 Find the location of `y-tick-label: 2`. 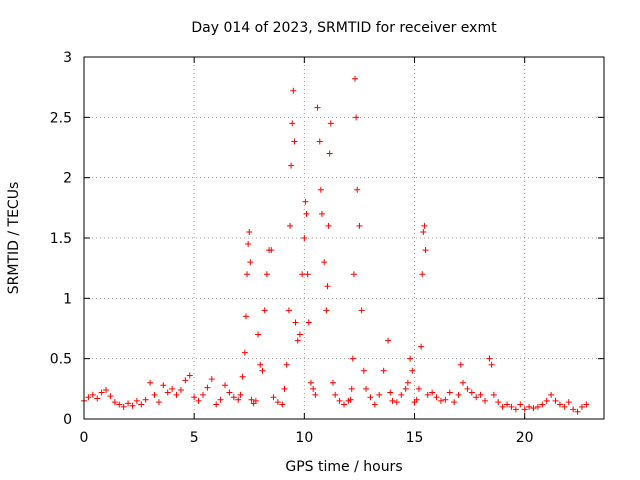

y-tick-label: 2 is located at coordinates (67, 179).